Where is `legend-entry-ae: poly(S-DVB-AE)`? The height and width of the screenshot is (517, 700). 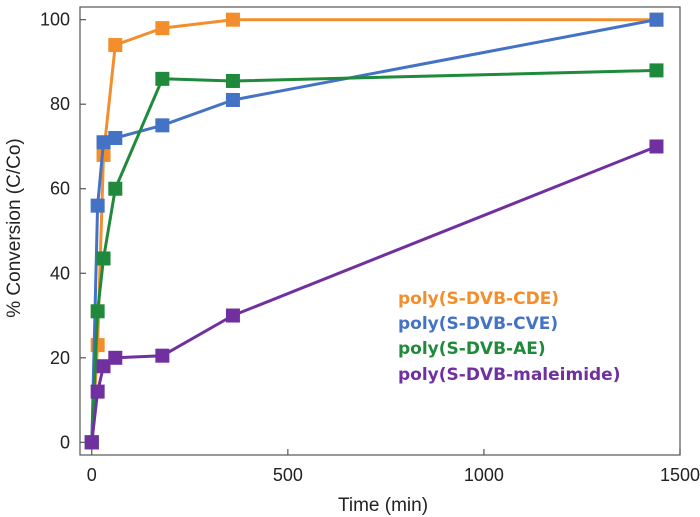
legend-entry-ae: poly(S-DVB-AE) is located at coordinates (472, 349).